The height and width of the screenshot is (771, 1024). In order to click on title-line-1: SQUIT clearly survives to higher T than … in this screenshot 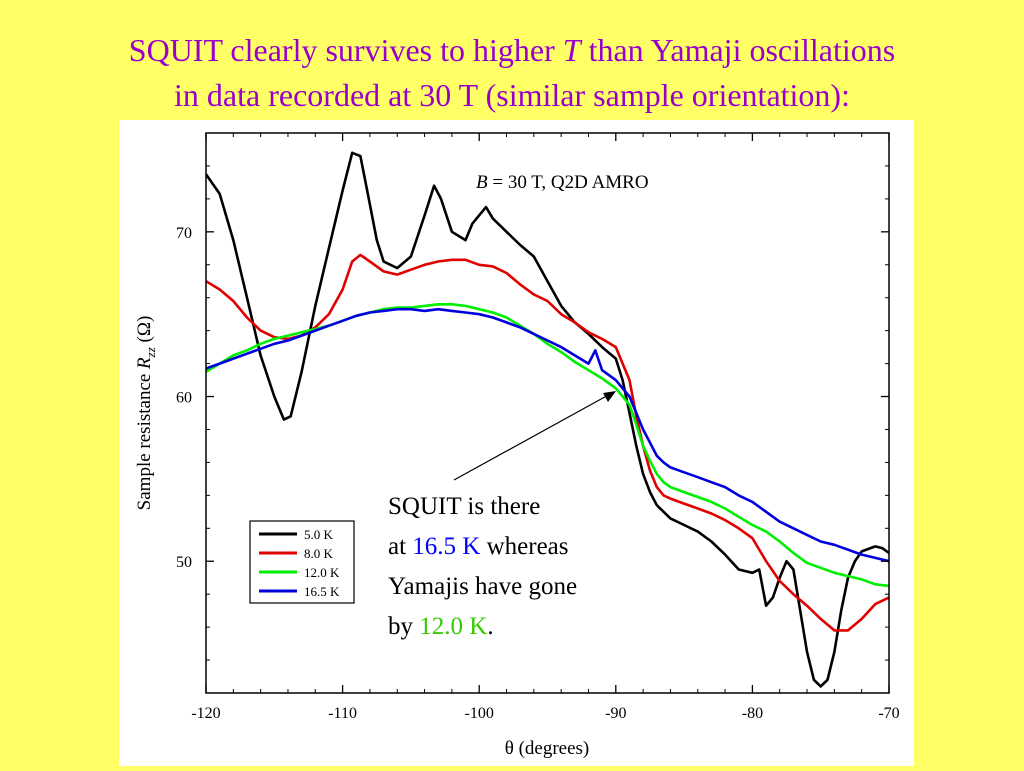, I will do `click(512, 50)`.